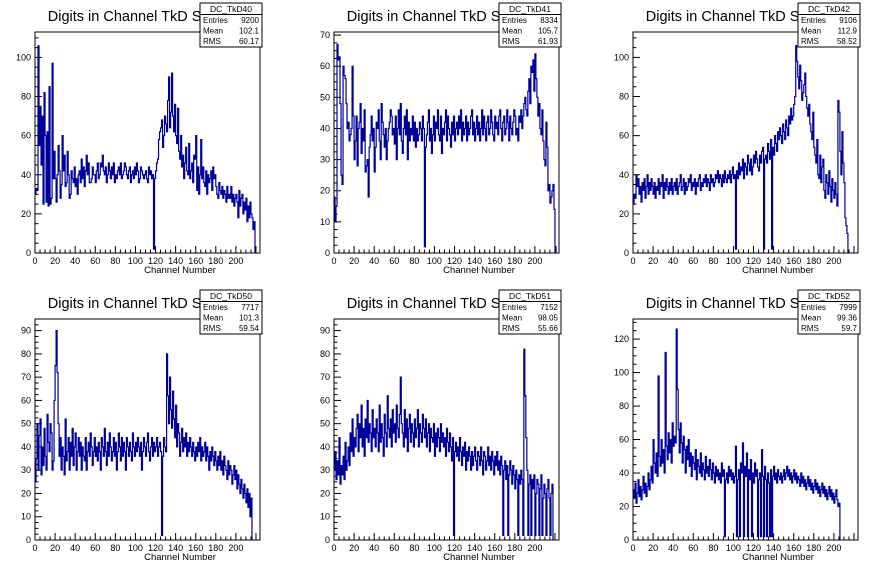 This screenshot has width=896, height=579. I want to click on y-tick-label: 70, so click(26, 377).